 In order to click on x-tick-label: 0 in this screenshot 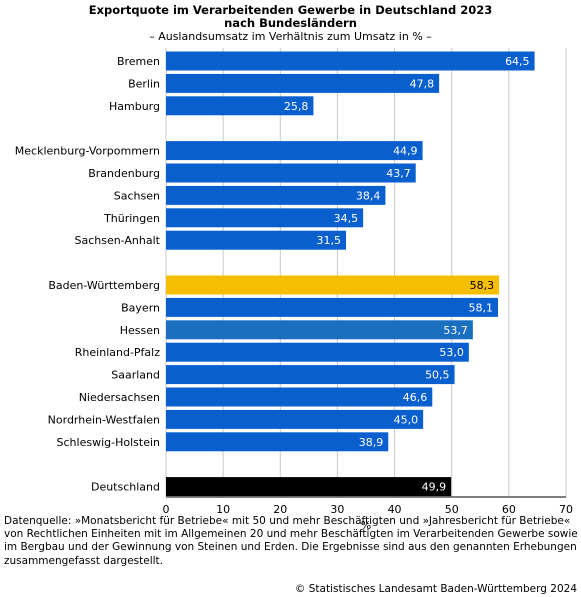, I will do `click(166, 509)`.